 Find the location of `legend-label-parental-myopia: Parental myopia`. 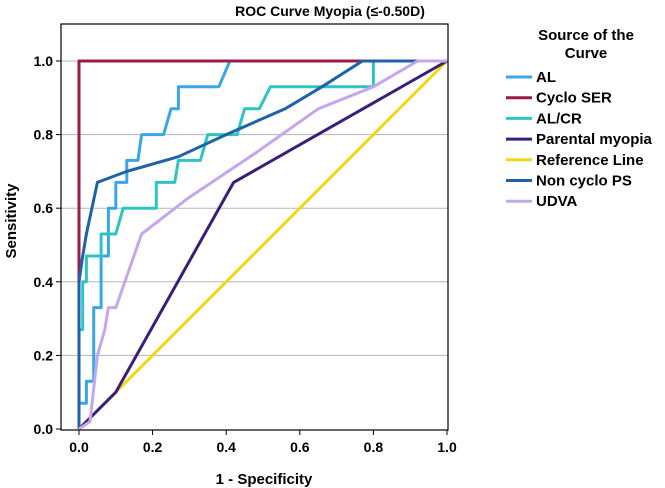

legend-label-parental-myopia: Parental myopia is located at coordinates (594, 139).